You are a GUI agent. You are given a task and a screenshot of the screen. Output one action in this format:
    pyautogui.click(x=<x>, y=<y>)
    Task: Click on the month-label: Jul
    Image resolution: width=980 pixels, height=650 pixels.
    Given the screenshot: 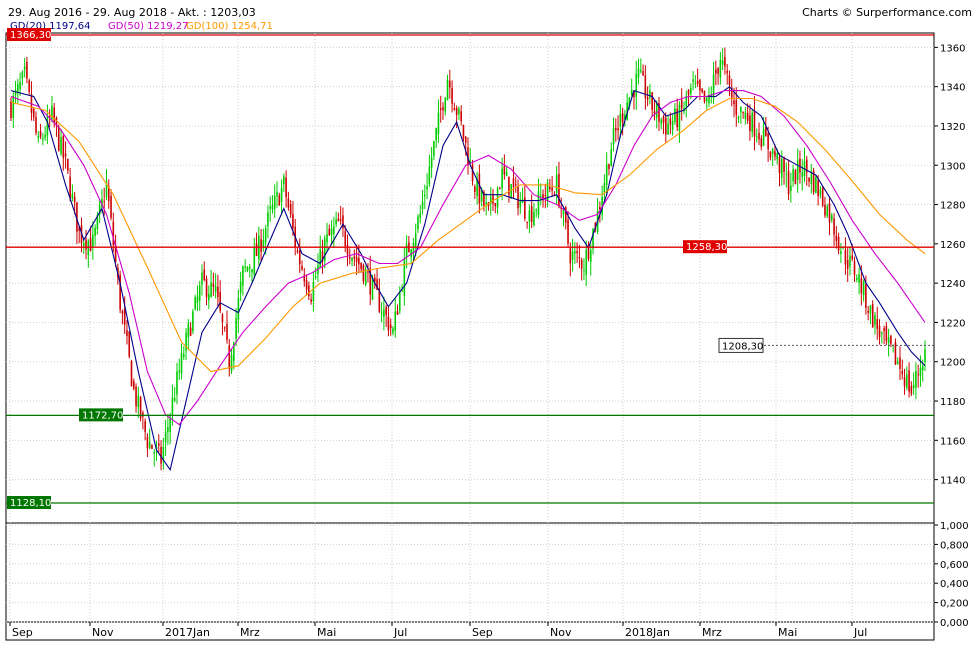 What is the action you would take?
    pyautogui.click(x=400, y=632)
    